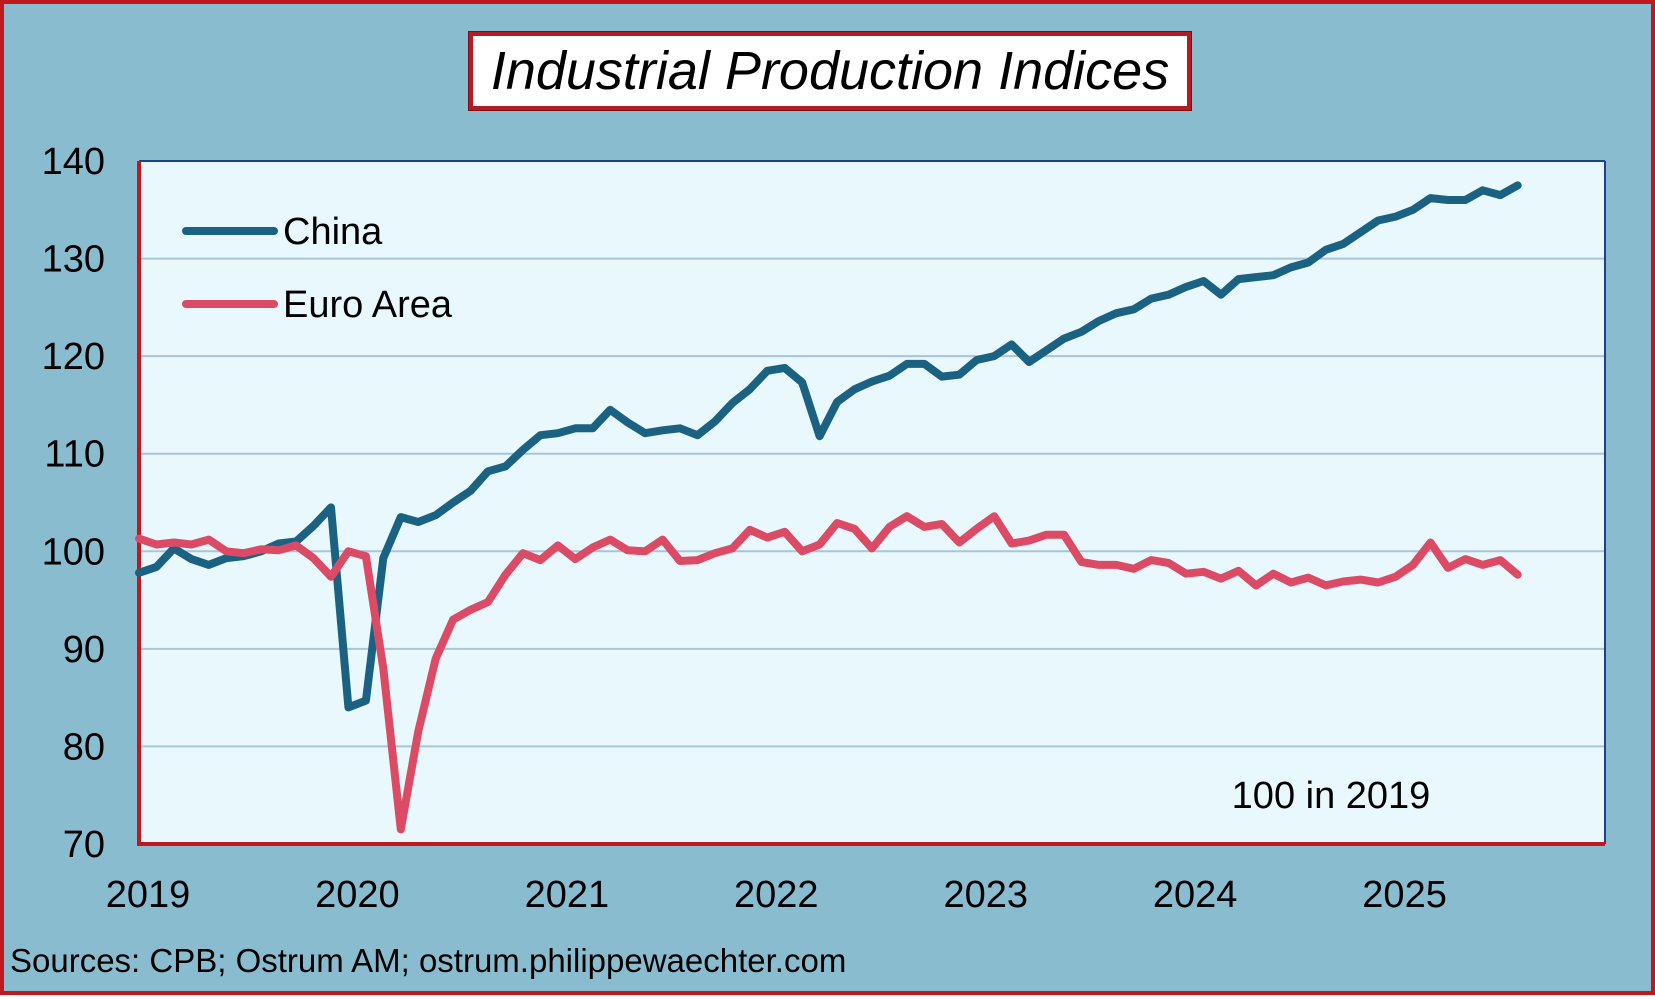 This screenshot has width=1655, height=999. Describe the element at coordinates (567, 895) in the screenshot. I see `x-tick-label: 2021` at that location.